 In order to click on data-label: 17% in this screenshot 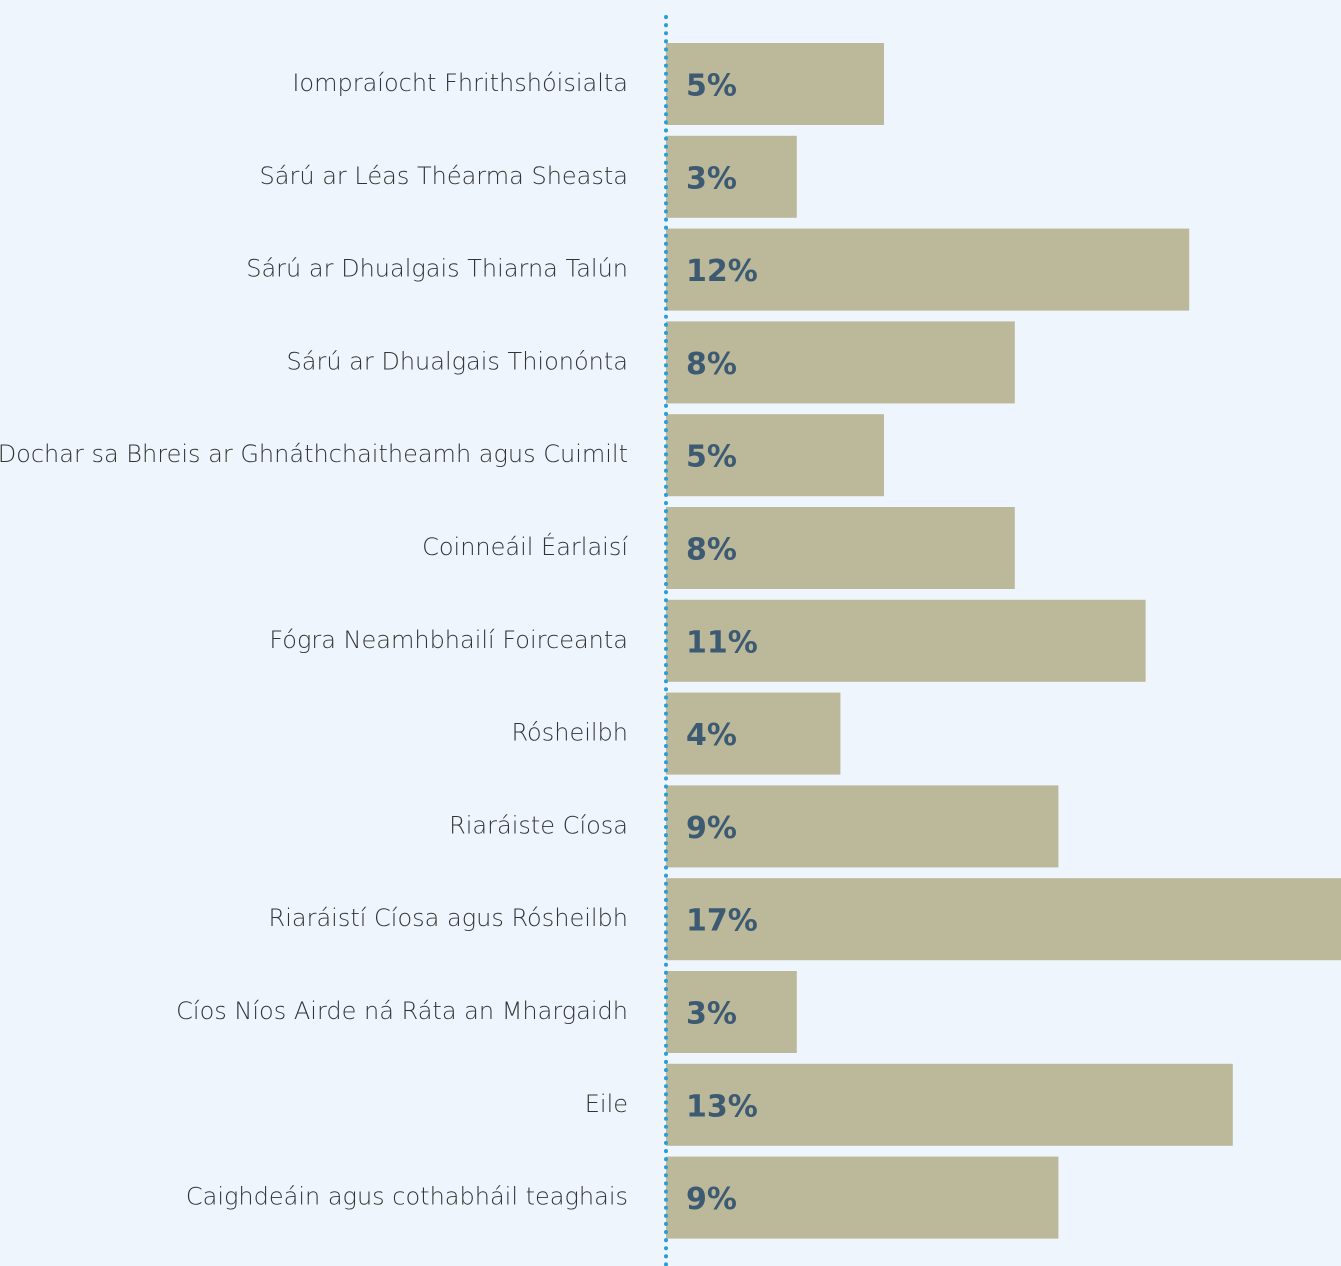, I will do `click(722, 921)`.